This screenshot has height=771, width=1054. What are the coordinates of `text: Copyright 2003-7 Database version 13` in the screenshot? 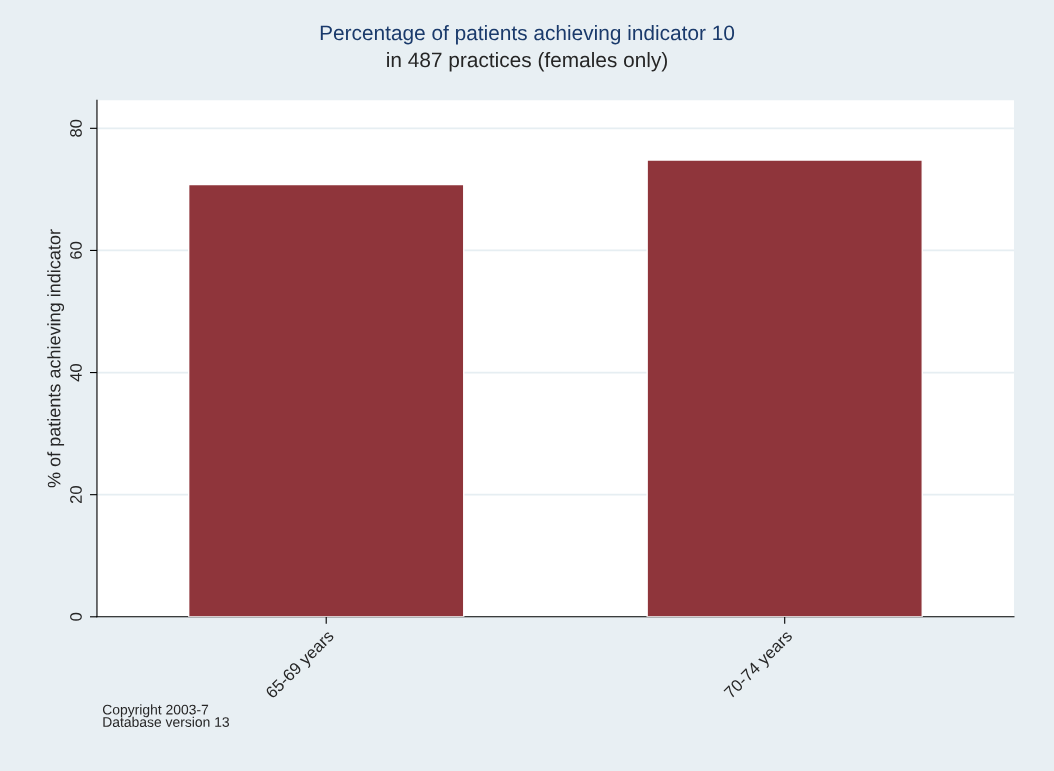 It's located at (166, 715).